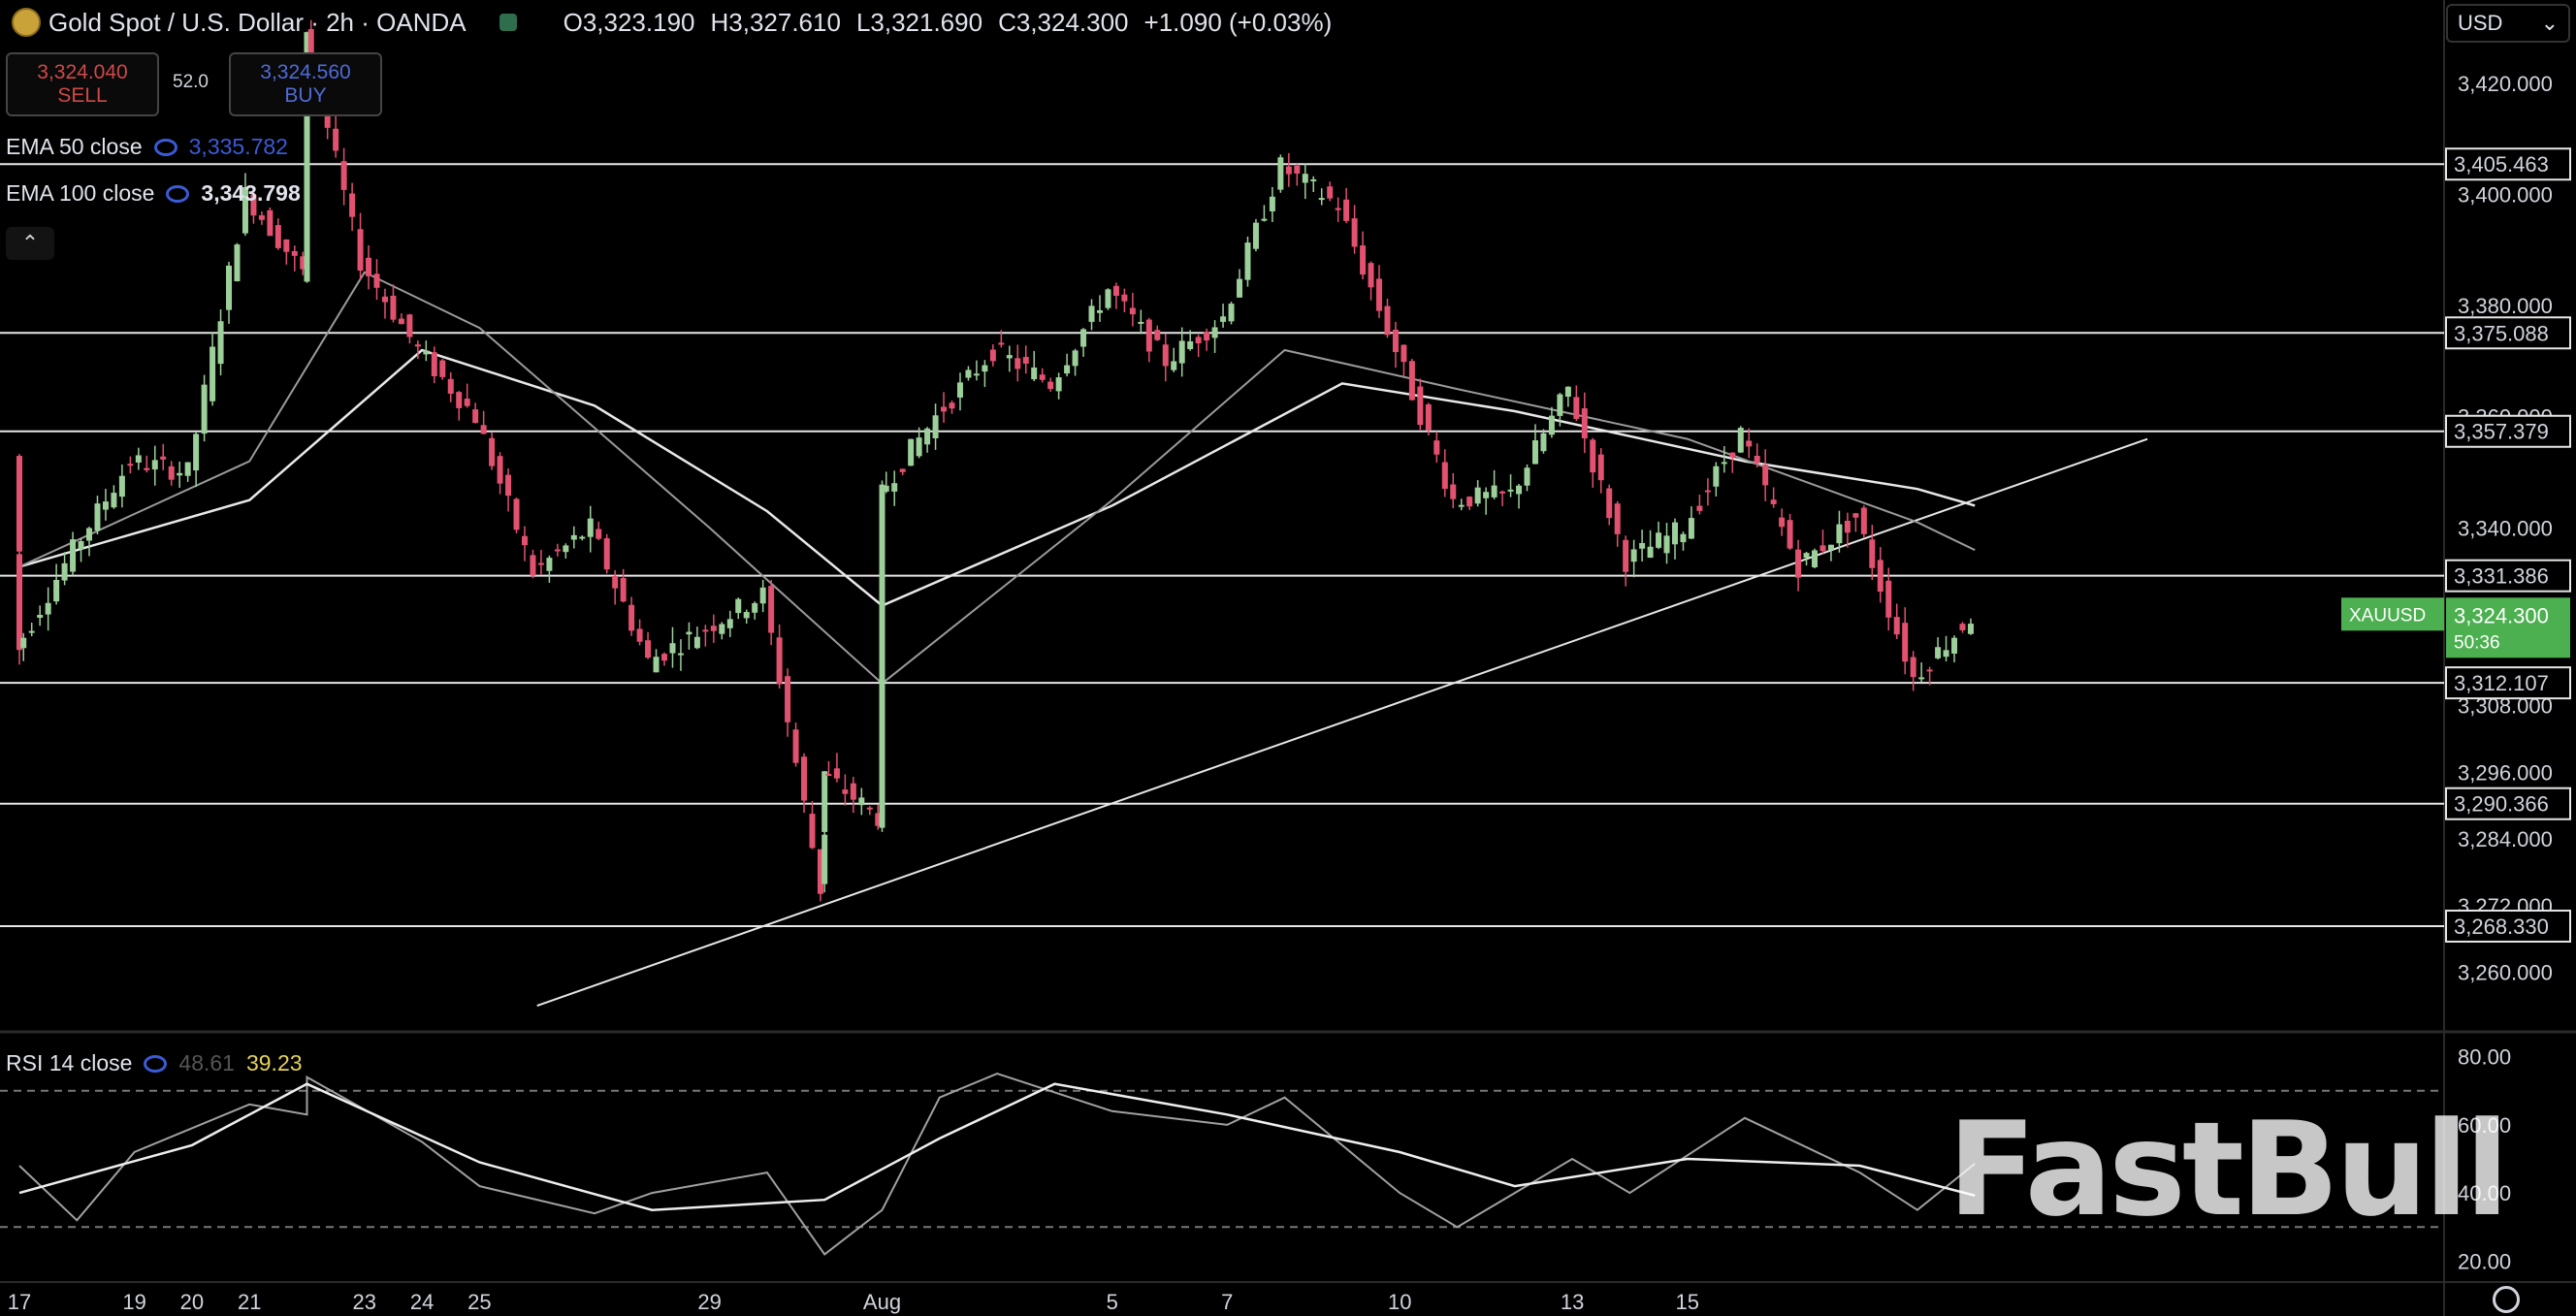 The width and height of the screenshot is (2576, 1316). I want to click on sell-button: 3,324.040 SELL, so click(82, 84).